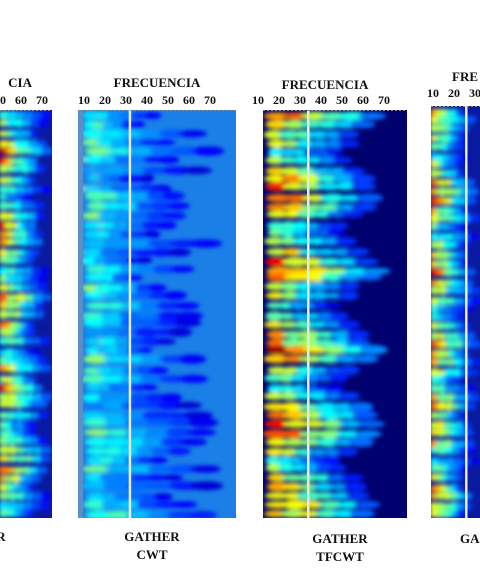 Image resolution: width=480 pixels, height=577 pixels. Describe the element at coordinates (80, 314) in the screenshot. I see `heatmap-edge` at that location.